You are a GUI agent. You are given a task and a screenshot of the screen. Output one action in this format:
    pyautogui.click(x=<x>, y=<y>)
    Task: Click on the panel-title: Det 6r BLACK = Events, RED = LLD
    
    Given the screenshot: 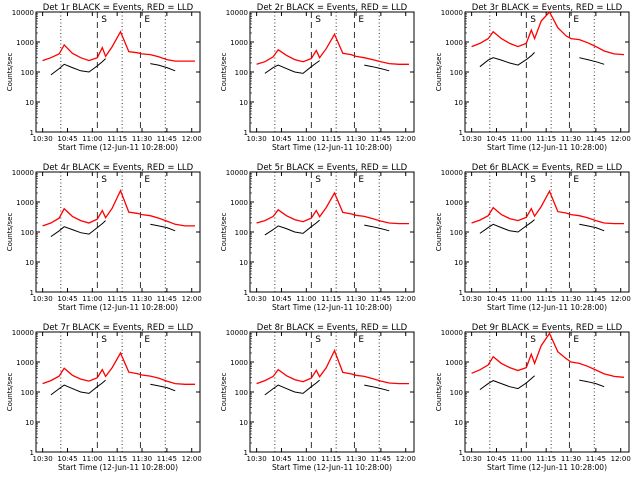 What is the action you would take?
    pyautogui.click(x=547, y=168)
    